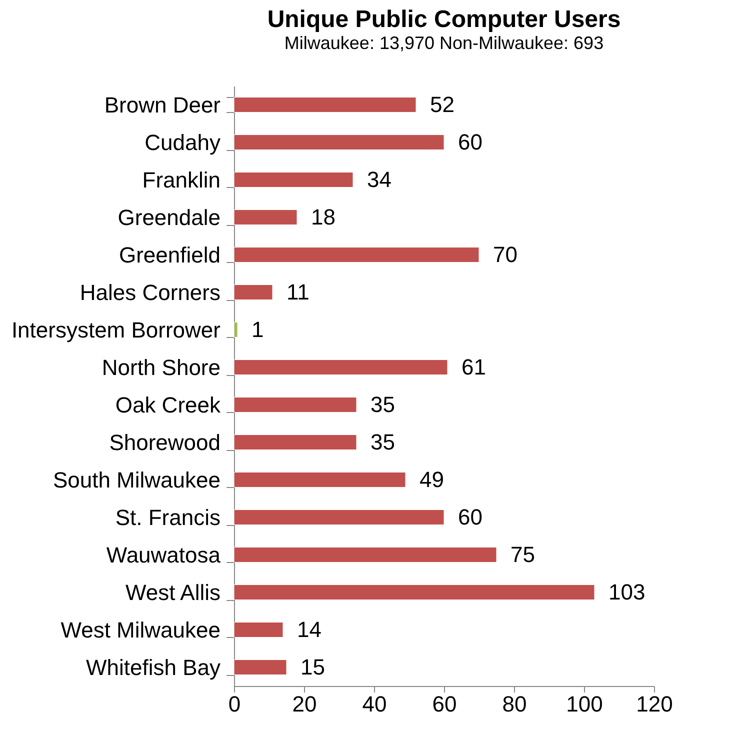 Image resolution: width=750 pixels, height=742 pixels. I want to click on y-tick-label: Greenfield, so click(169, 255).